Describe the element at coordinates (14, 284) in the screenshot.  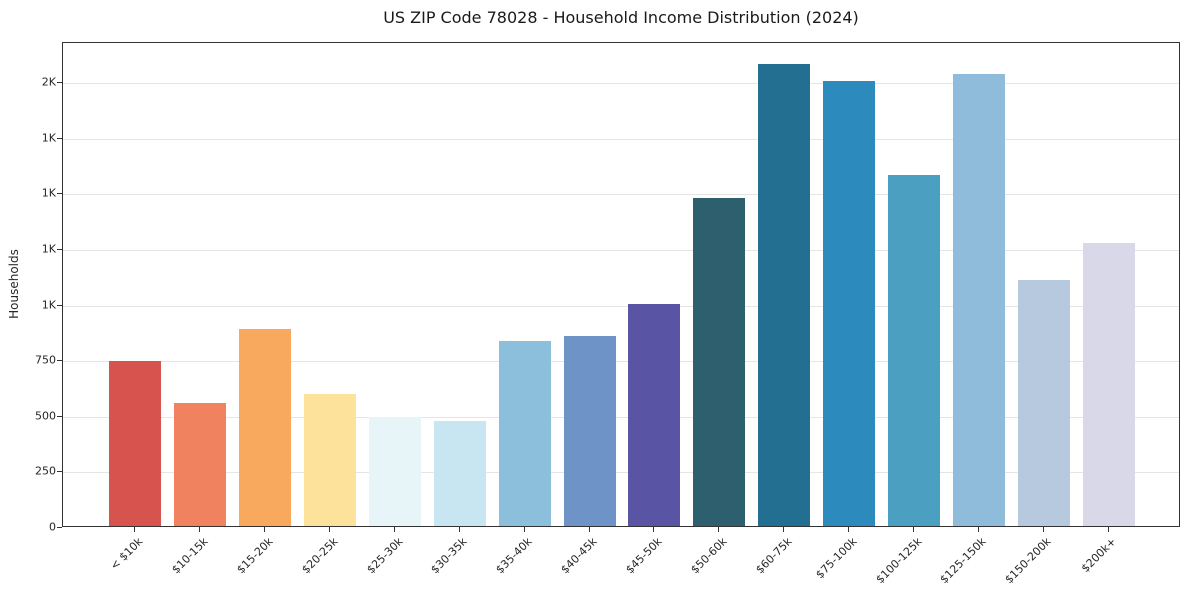
I see `y-axis-label: Households` at that location.